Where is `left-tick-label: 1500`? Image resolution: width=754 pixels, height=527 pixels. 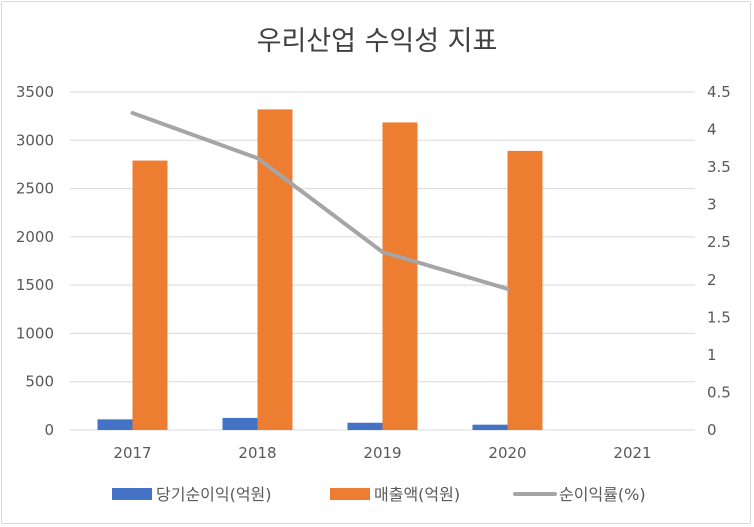
left-tick-label: 1500 is located at coordinates (35, 285).